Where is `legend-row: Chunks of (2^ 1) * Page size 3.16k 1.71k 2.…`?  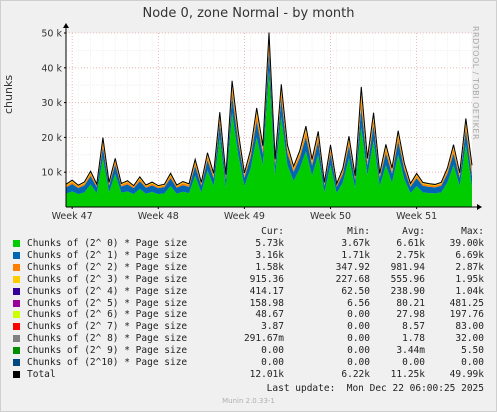 legend-row: Chunks of (2^ 1) * Page size 3.16k 1.71k 2.… is located at coordinates (248, 255).